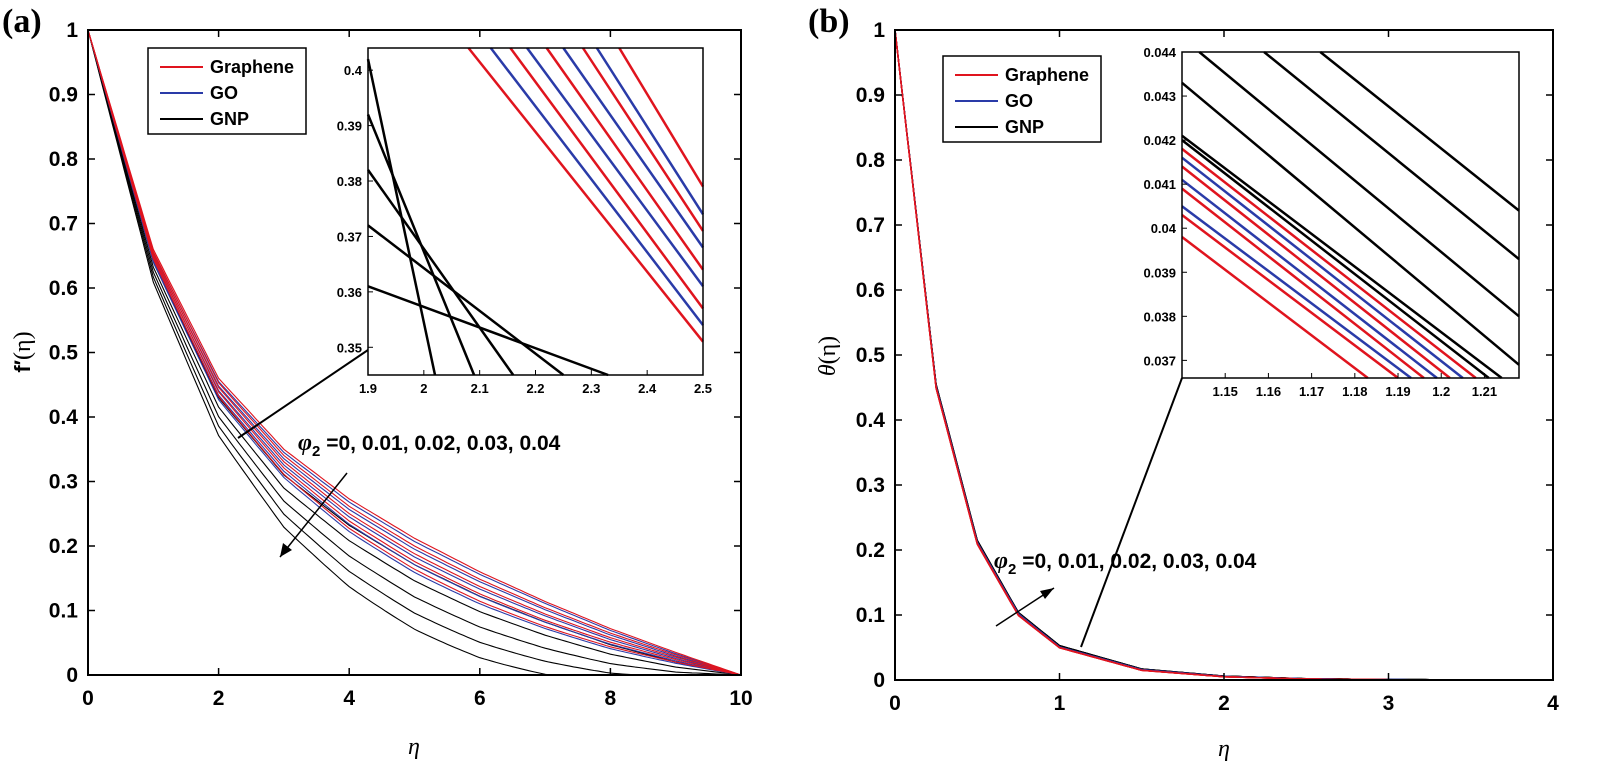  Describe the element at coordinates (1159, 96) in the screenshot. I see `panel-b-inset-y-tick-label: 0.043` at that location.